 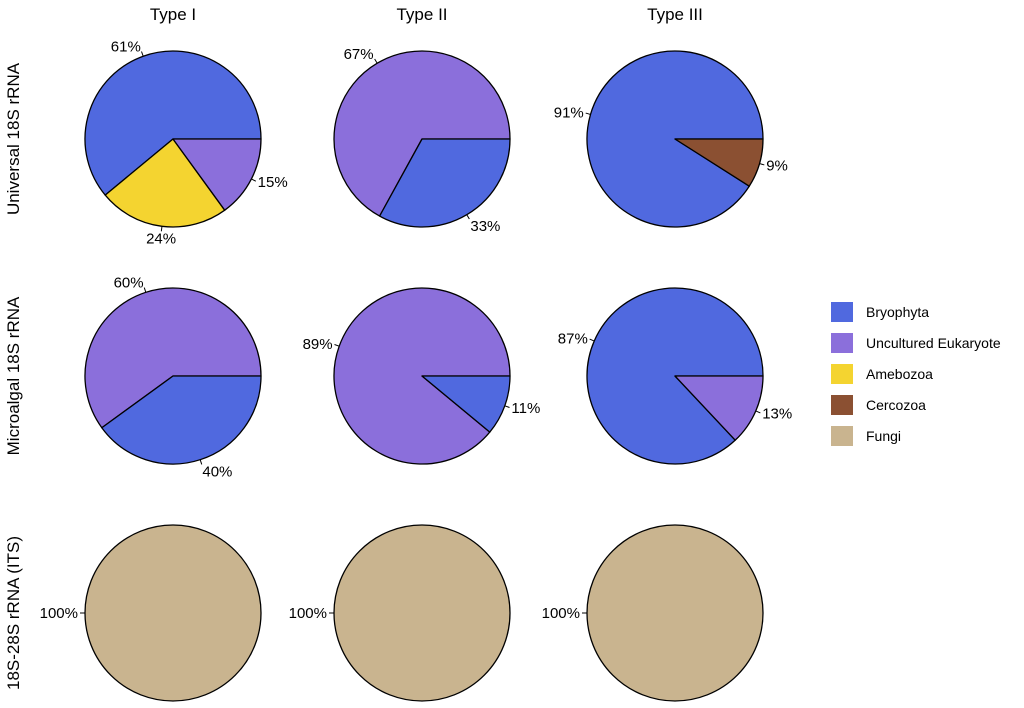 I want to click on pie-r1-c3-slice-cercozoa-label: 9%, so click(x=777, y=166).